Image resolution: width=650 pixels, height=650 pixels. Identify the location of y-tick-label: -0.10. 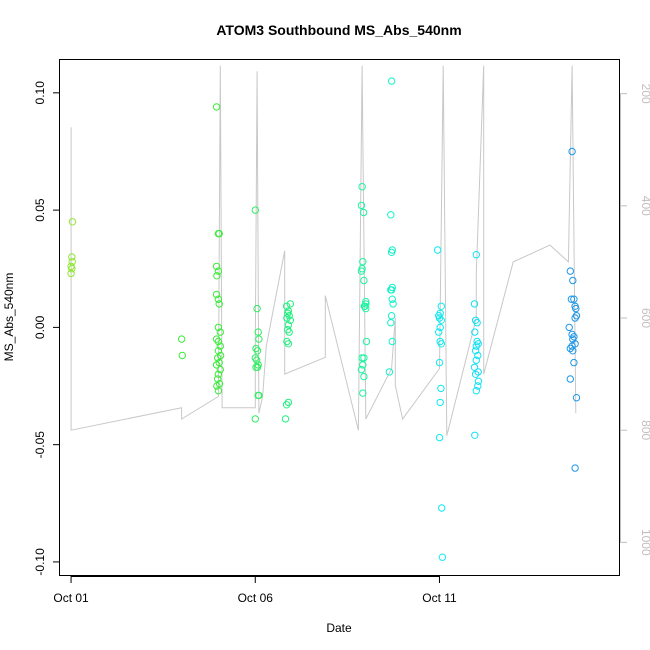
(40, 562).